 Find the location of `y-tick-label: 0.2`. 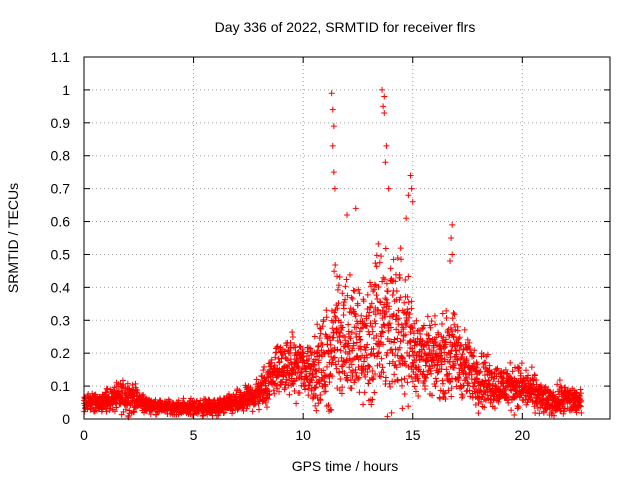

y-tick-label: 0.2 is located at coordinates (61, 353).